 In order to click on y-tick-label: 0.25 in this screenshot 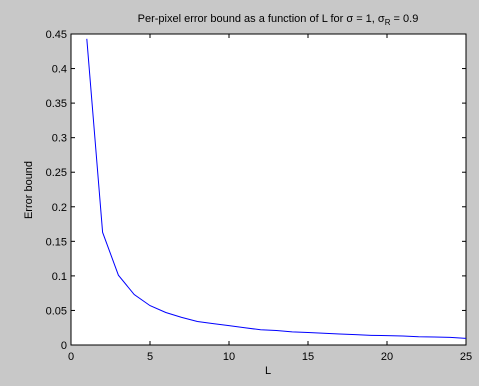, I will do `click(56, 173)`.